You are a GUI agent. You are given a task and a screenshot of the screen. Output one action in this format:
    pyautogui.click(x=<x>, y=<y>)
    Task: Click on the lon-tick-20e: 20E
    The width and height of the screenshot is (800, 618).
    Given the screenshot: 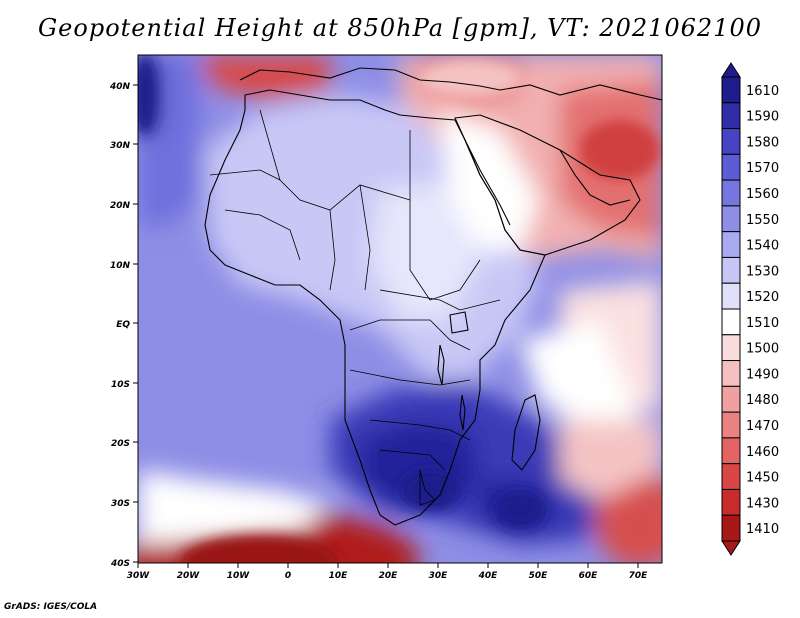 What is the action you would take?
    pyautogui.click(x=389, y=576)
    